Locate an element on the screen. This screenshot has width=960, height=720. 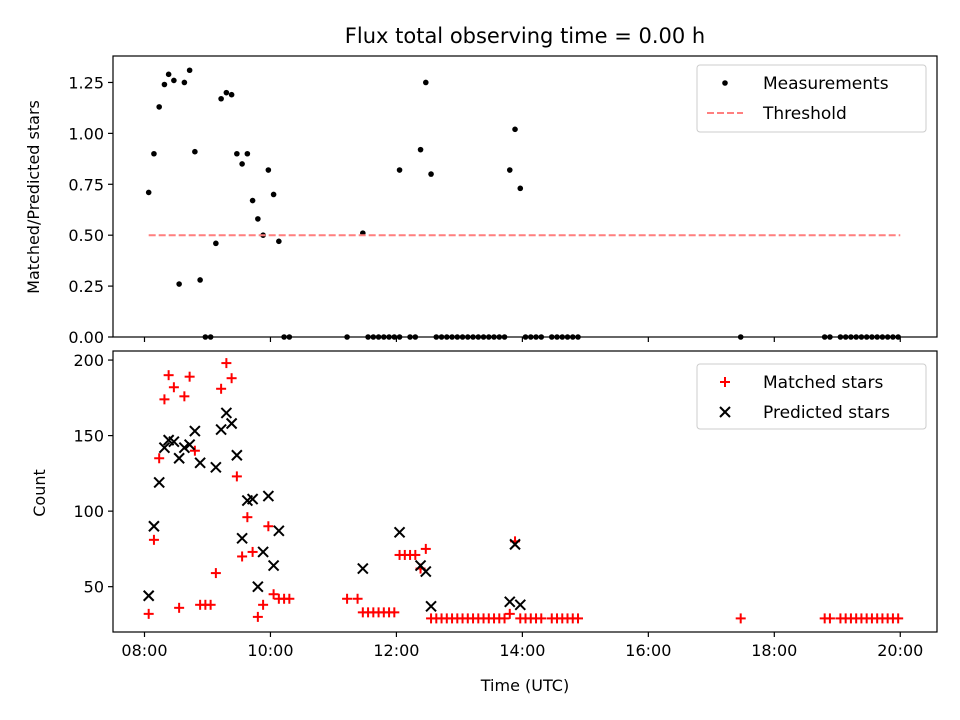
x-tick-label: 14:00 is located at coordinates (522, 650).